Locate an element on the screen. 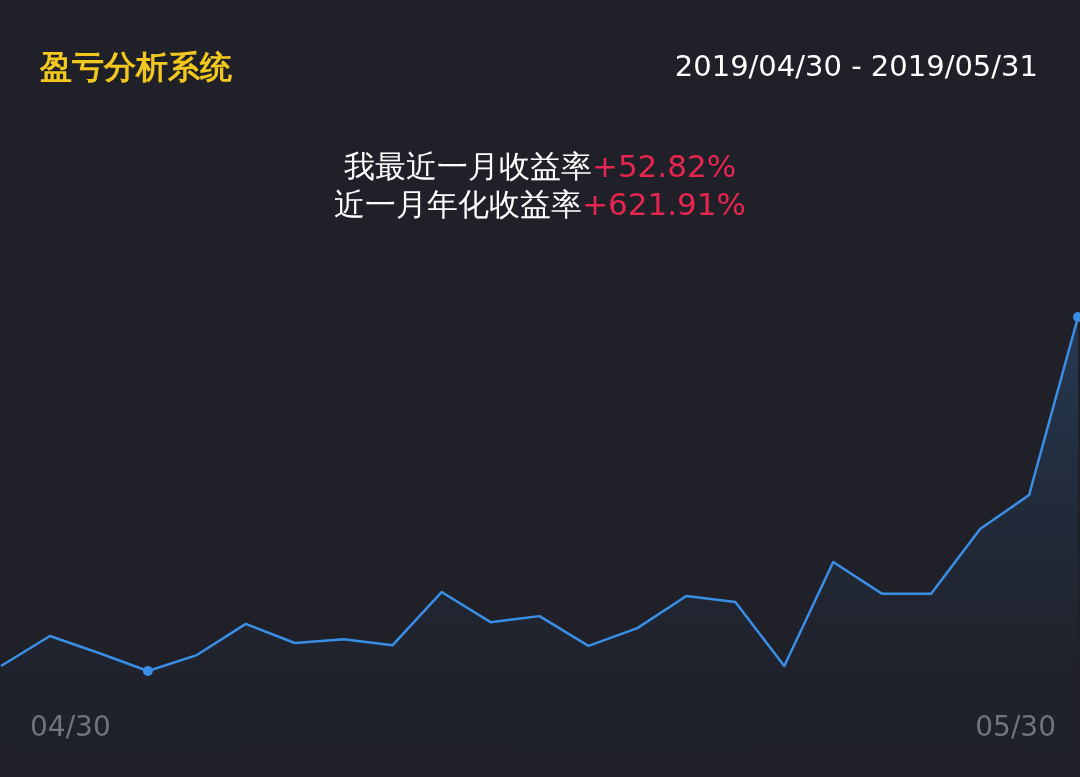  text: 04/30 is located at coordinates (70, 726).